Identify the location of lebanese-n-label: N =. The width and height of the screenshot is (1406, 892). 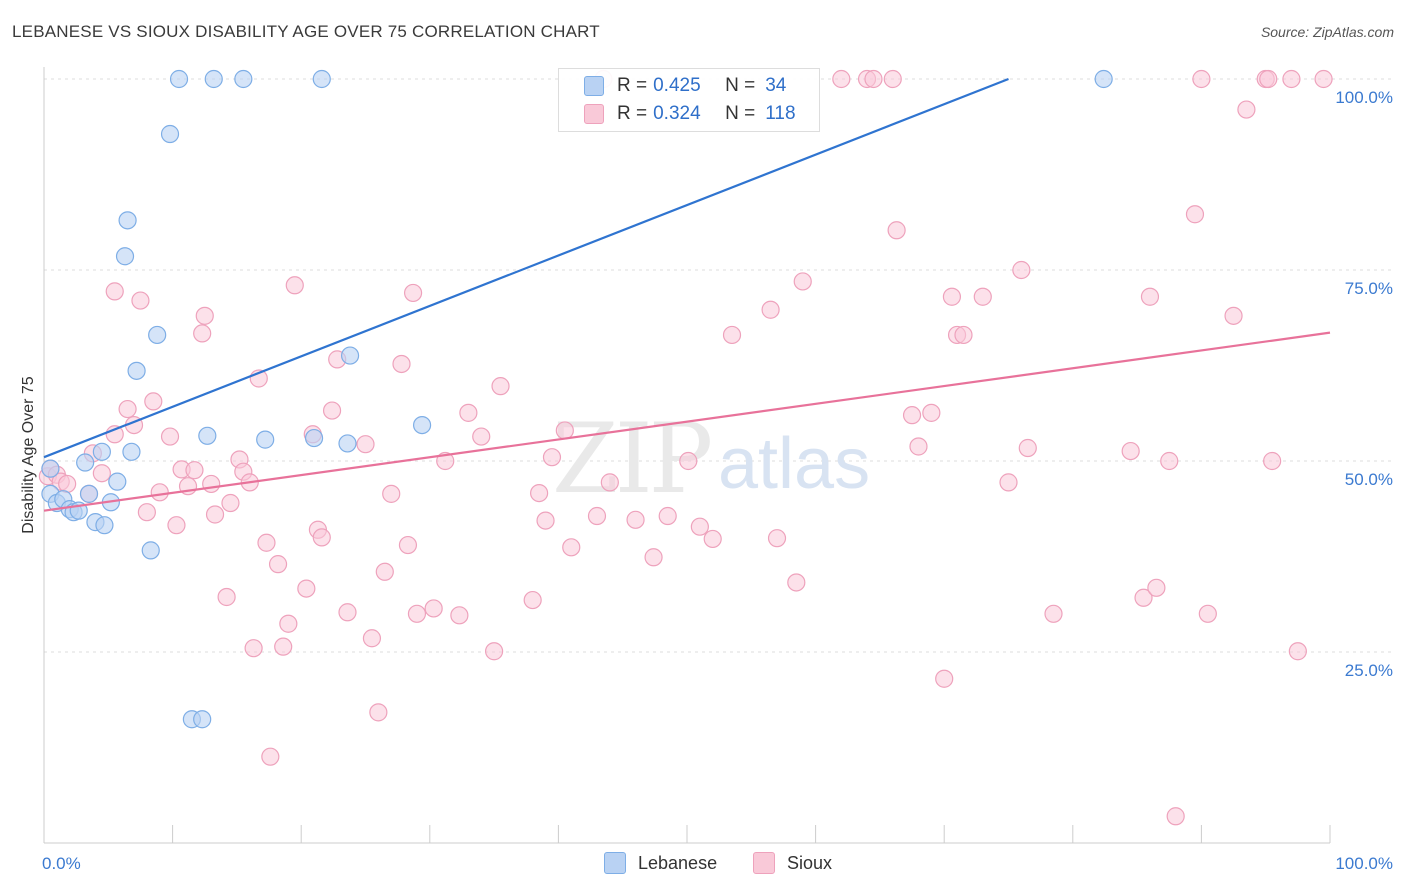
(740, 85).